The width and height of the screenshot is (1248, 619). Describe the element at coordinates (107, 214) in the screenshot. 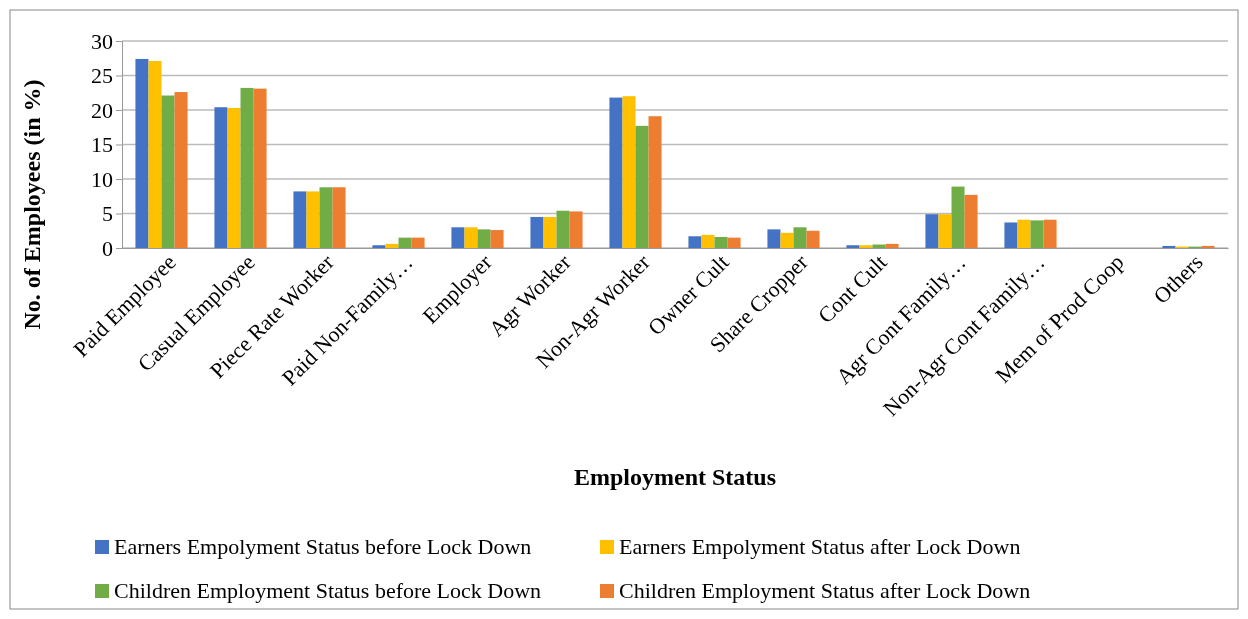

I see `y-tick-label: 5` at that location.